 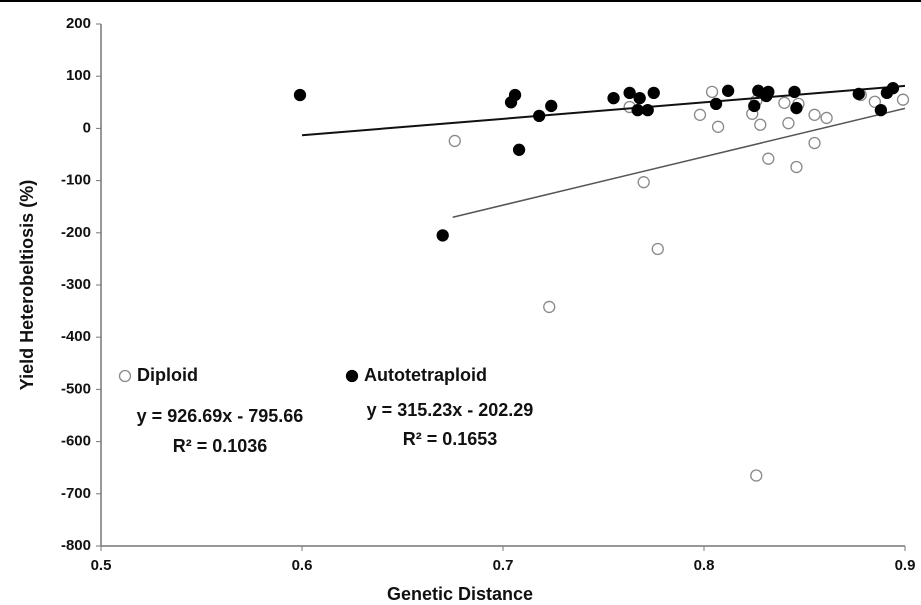 I want to click on x-tick-label: 0.7, so click(x=503, y=565).